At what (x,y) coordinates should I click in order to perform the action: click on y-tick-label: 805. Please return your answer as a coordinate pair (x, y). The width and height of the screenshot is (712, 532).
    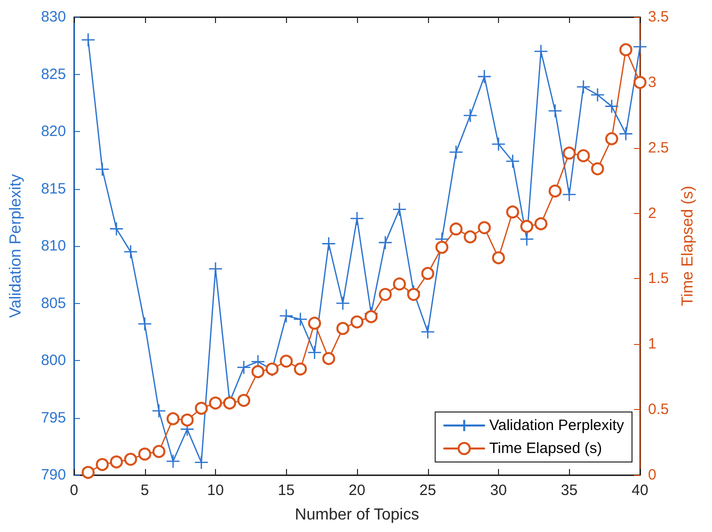
    Looking at the image, I should click on (53, 303).